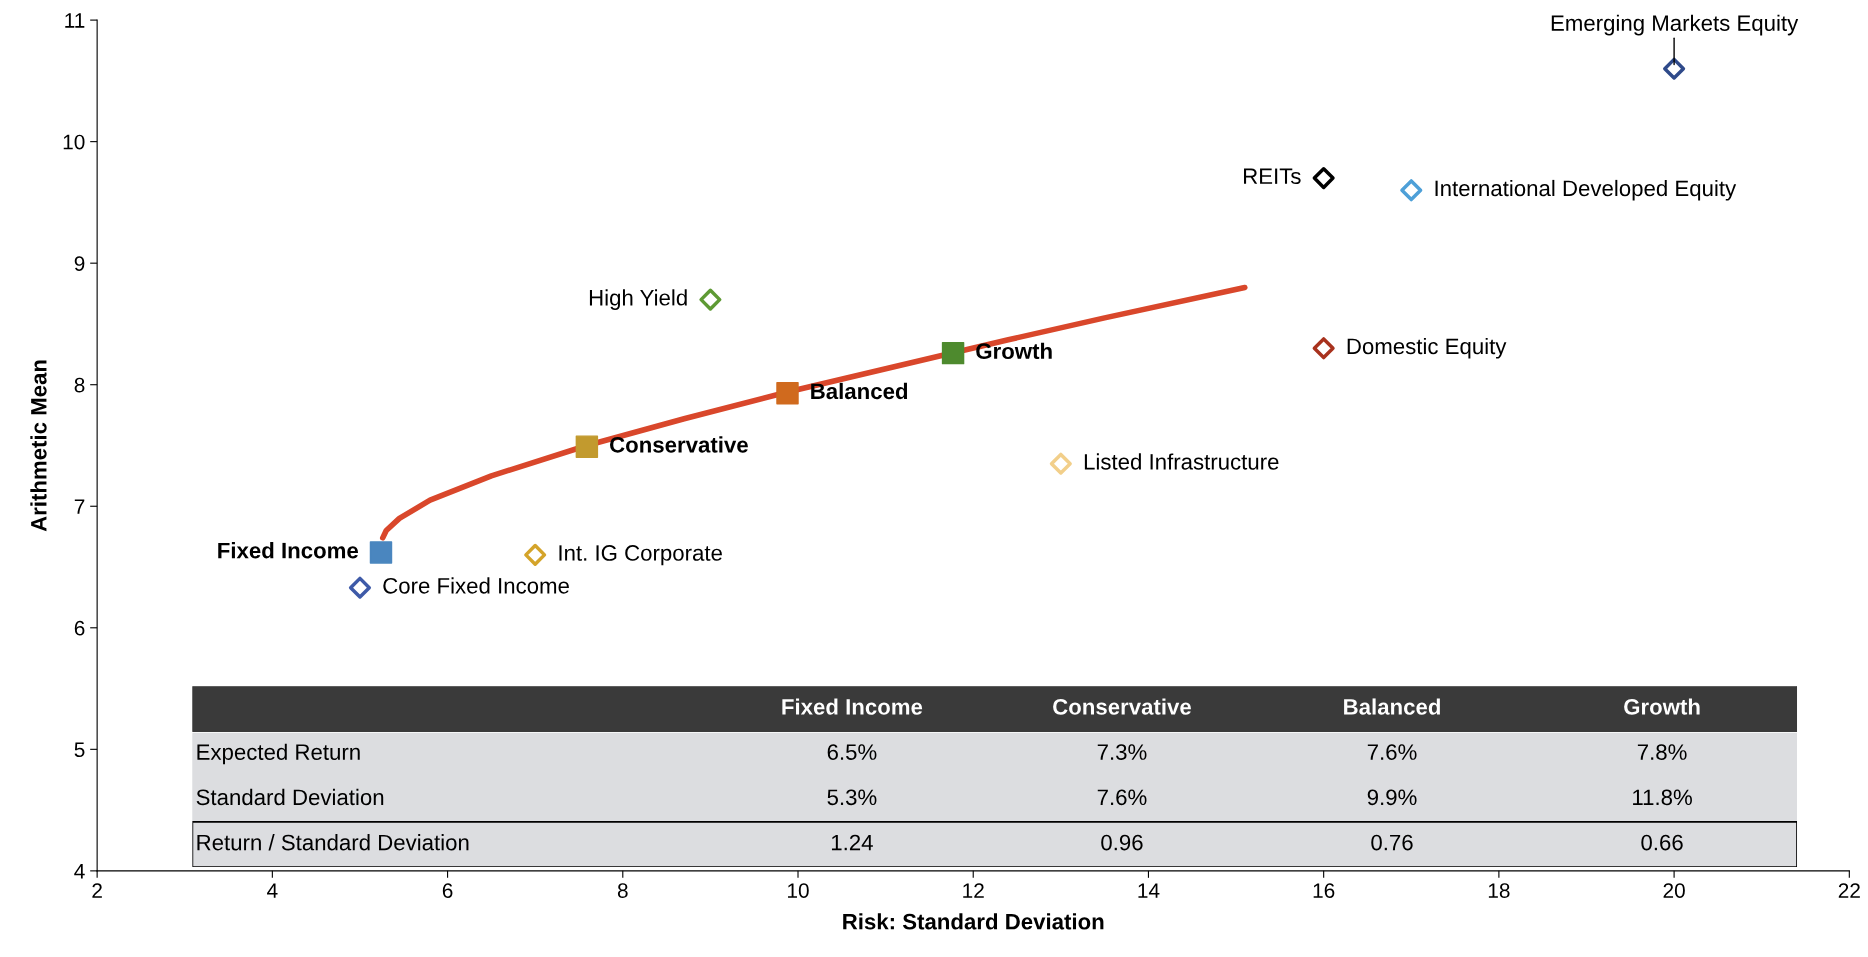 The height and width of the screenshot is (957, 1868). Describe the element at coordinates (79, 871) in the screenshot. I see `y-tick-label: 4` at that location.